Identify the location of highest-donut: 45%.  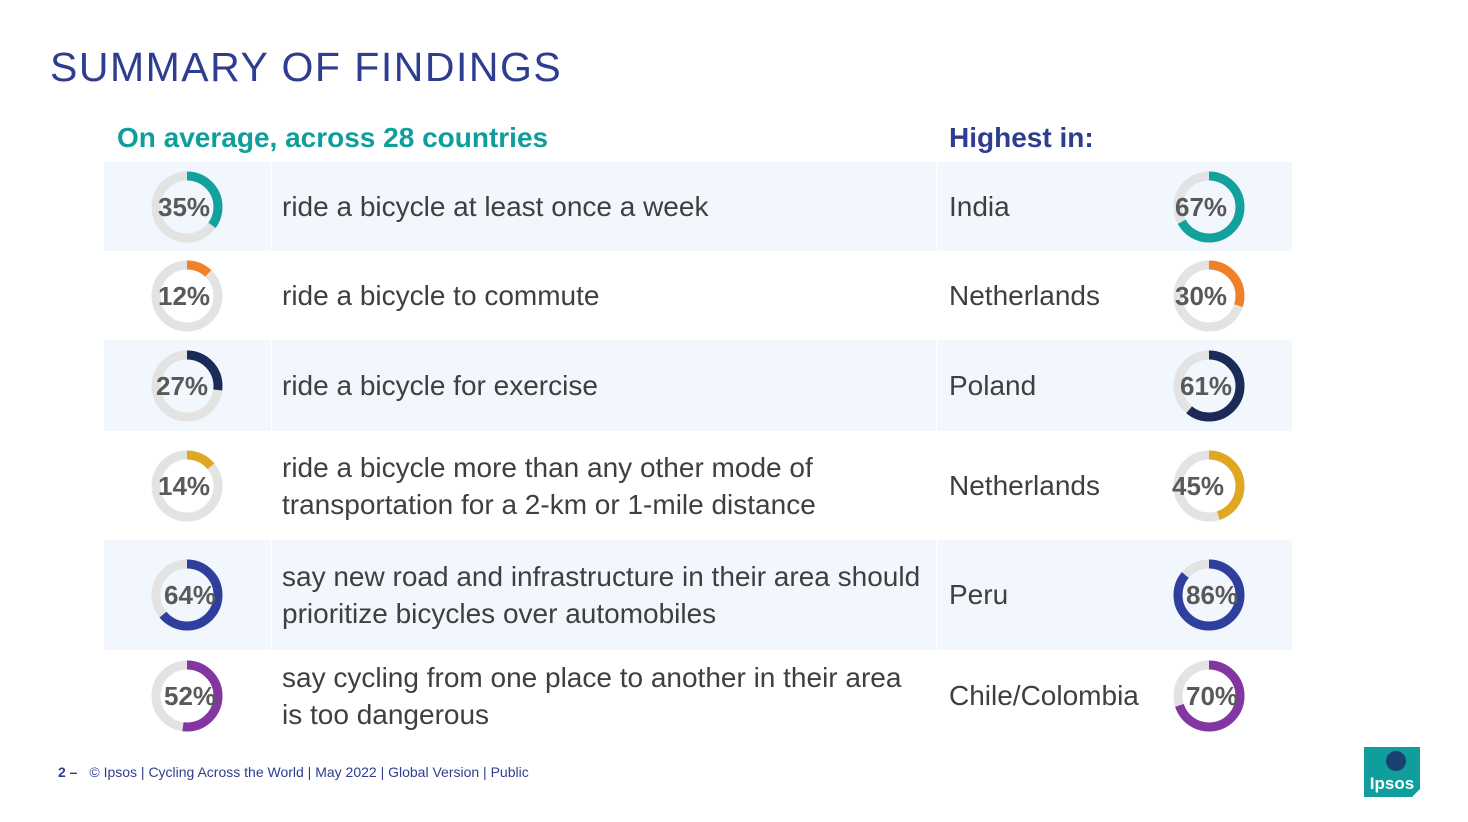
(1208, 486).